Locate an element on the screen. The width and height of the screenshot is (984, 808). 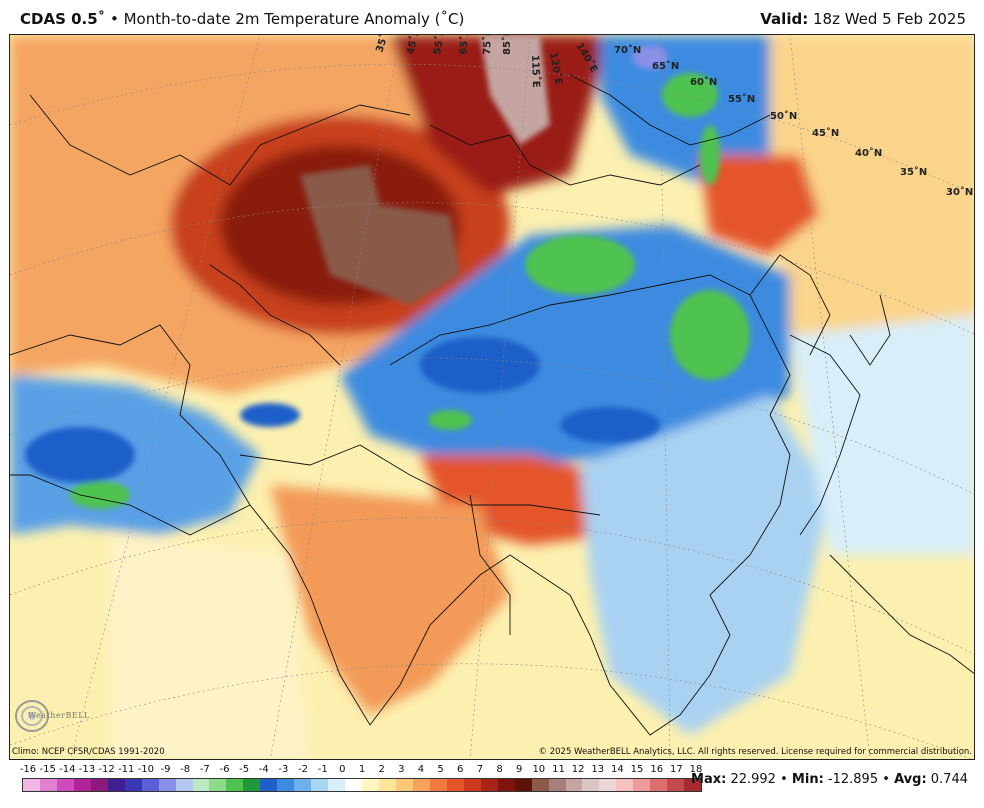
valid-value: 18z Wed 5 Feb 2025 is located at coordinates (889, 19).